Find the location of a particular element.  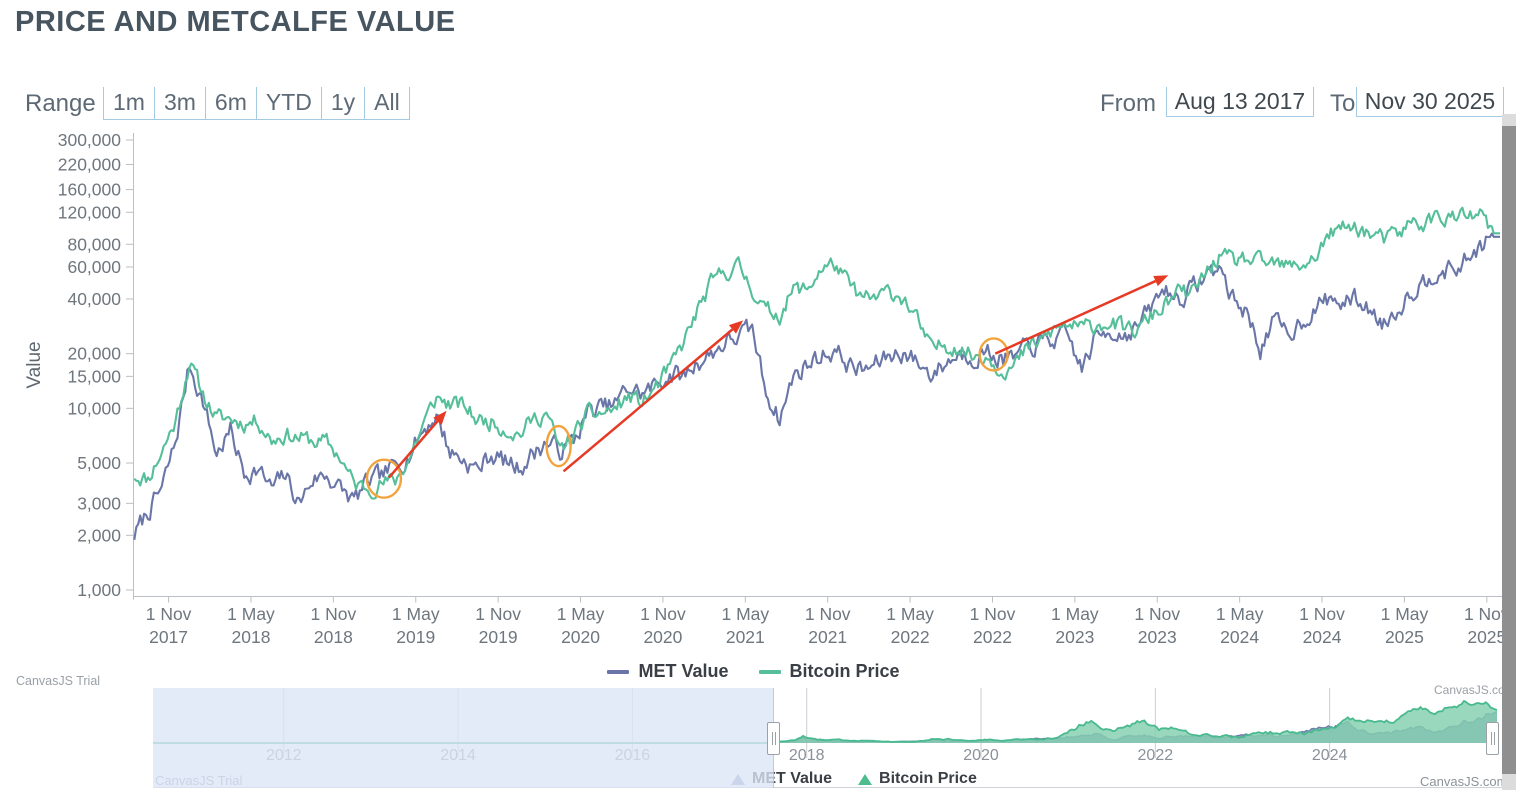

axis-label: 220,000 is located at coordinates (90, 164).